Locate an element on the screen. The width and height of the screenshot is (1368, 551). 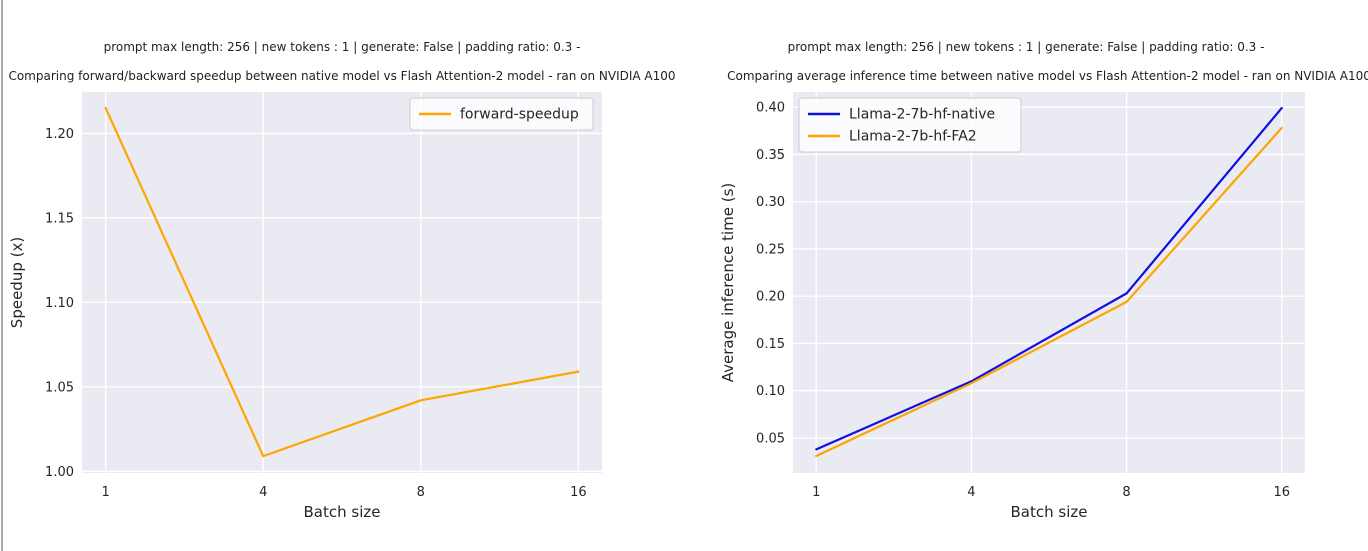
y-tick-label: 0.35 is located at coordinates (770, 155).